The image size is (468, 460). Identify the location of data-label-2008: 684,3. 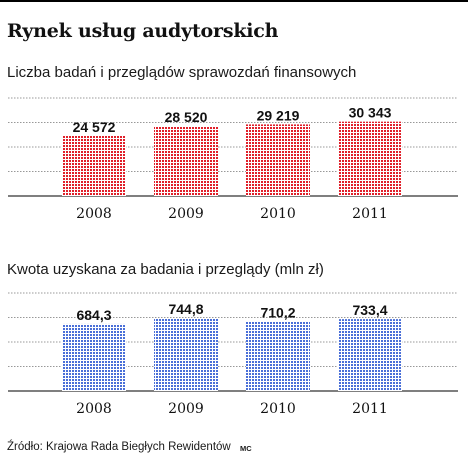
(93, 315).